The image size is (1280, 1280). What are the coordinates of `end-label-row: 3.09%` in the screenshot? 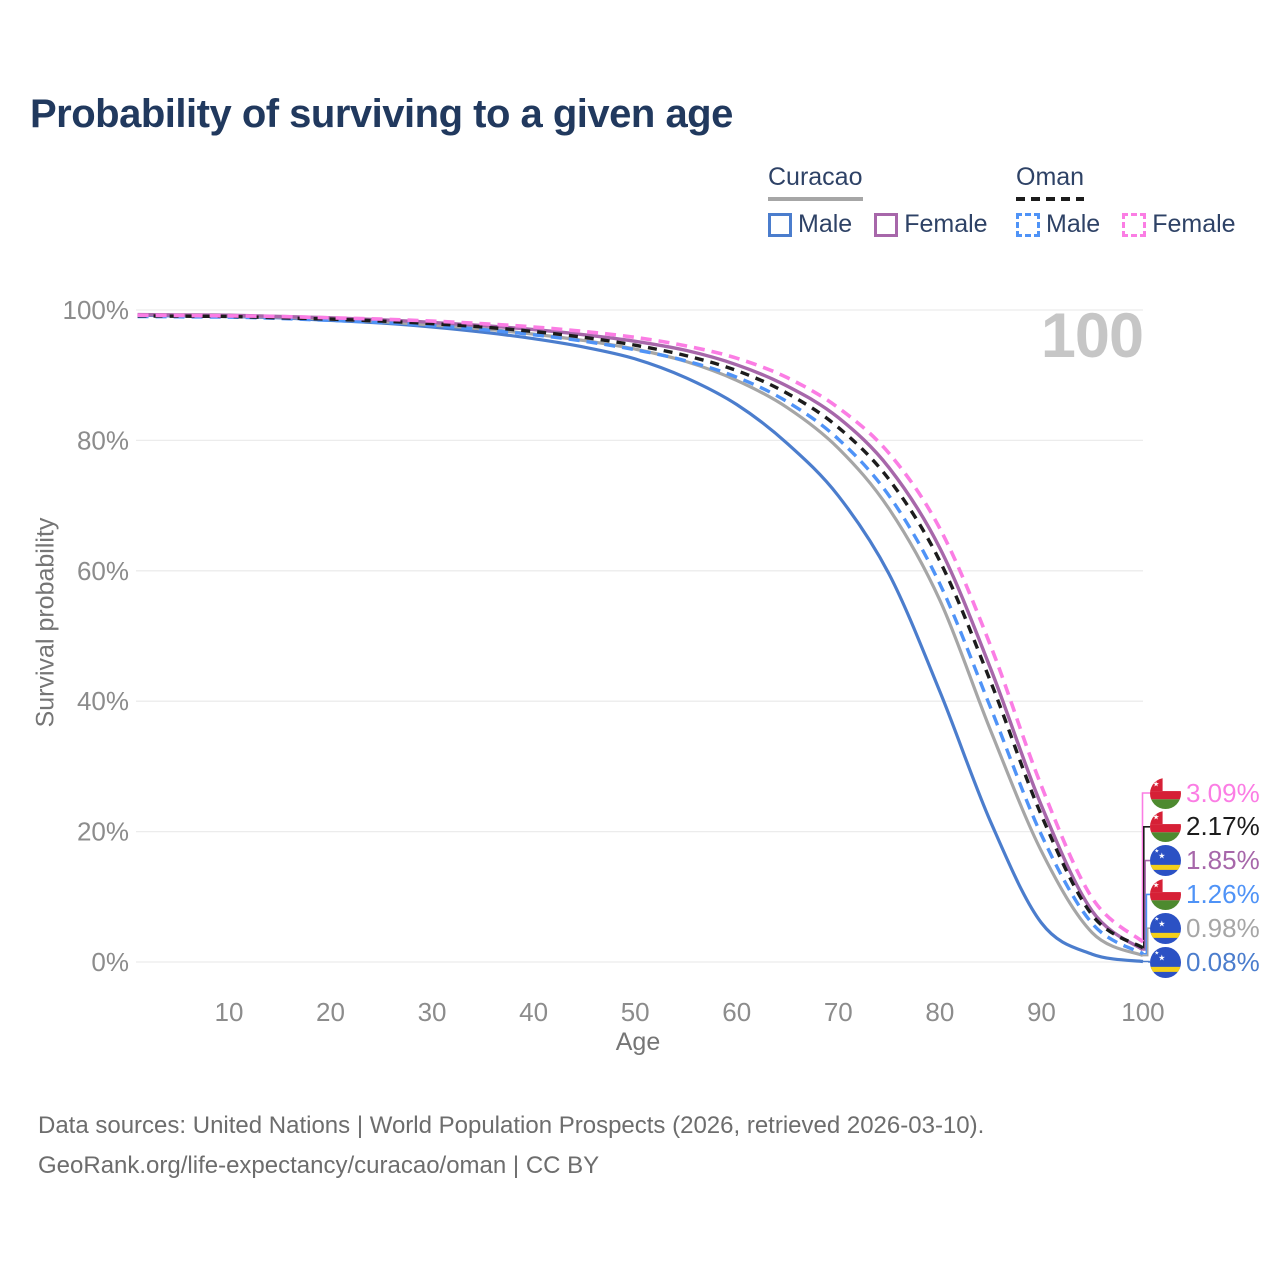 It's located at (1205, 793).